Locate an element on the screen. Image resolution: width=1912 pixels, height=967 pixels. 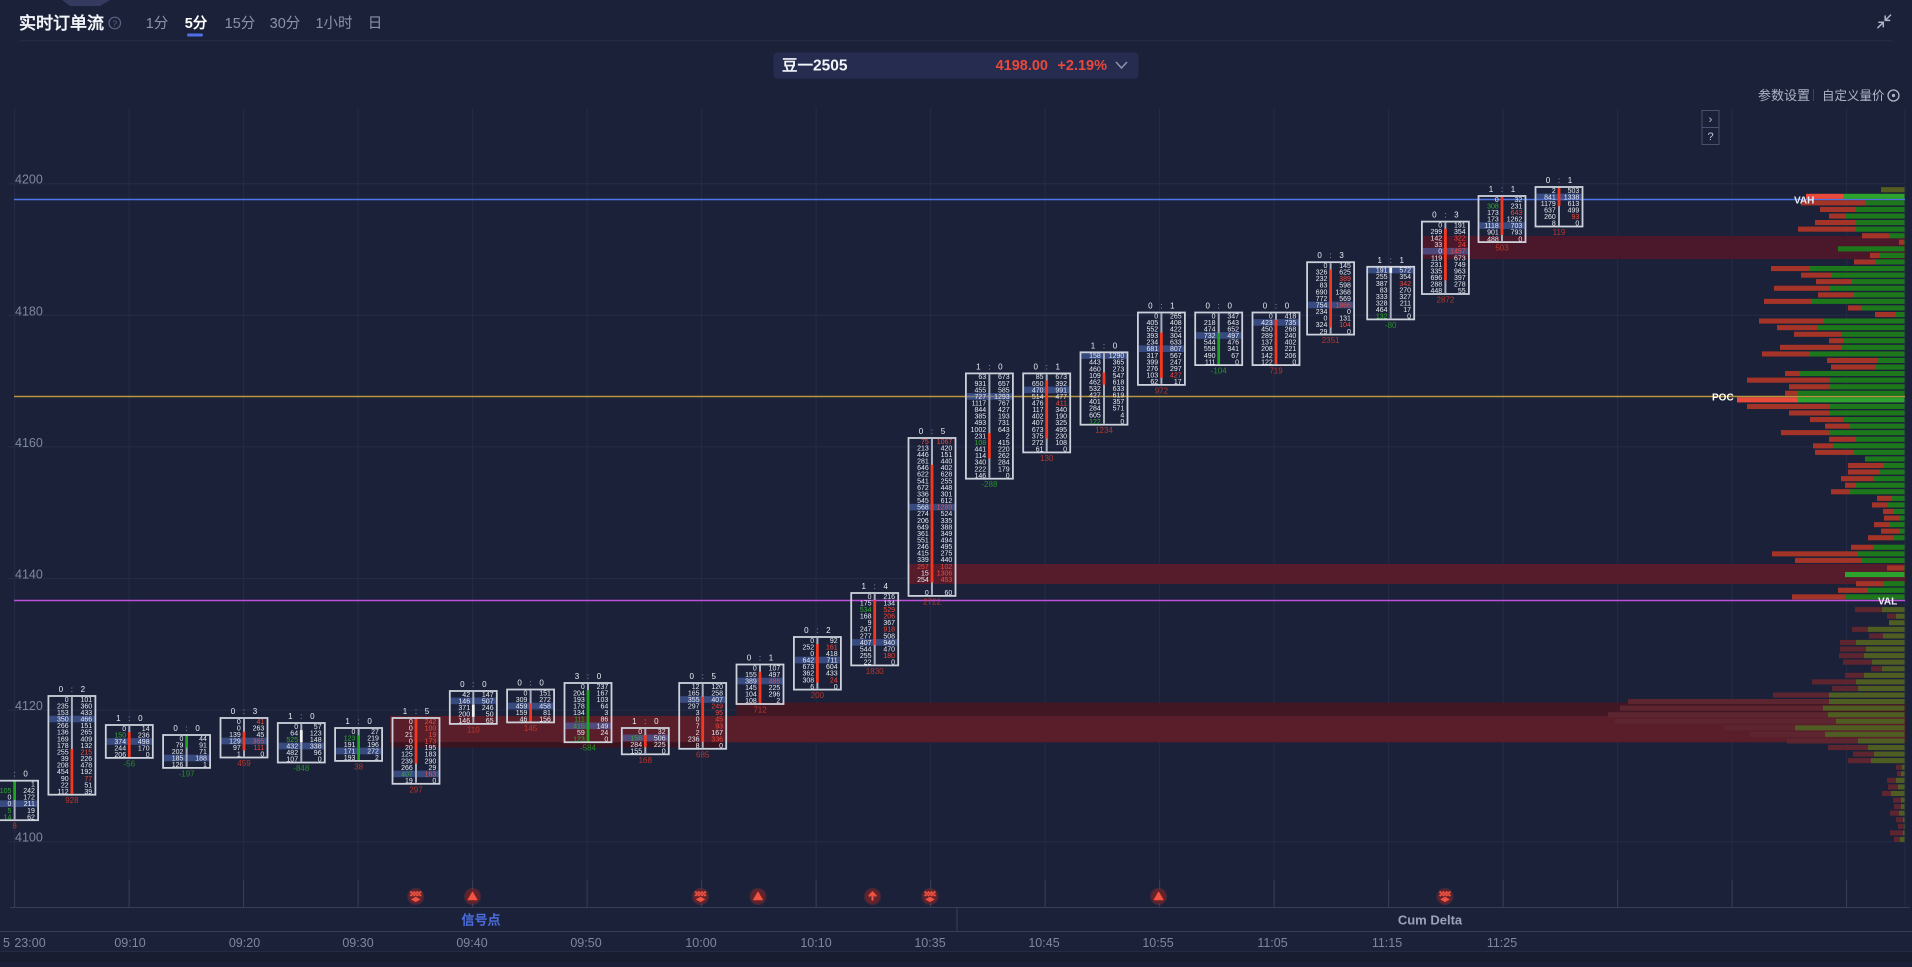
svg-text: 963 is located at coordinates (1460, 271).